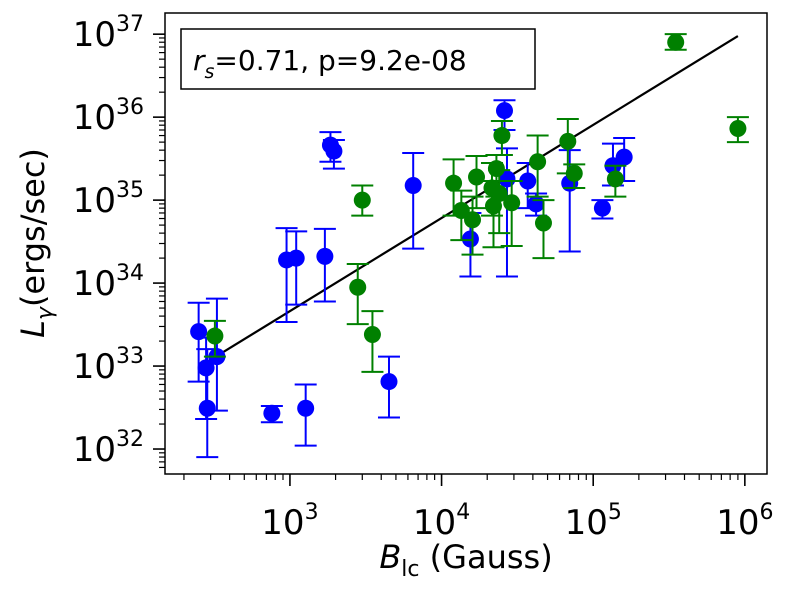 The height and width of the screenshot is (589, 792). I want to click on svg-text: rs=0.71, p=9.2e-08, so click(330, 63).